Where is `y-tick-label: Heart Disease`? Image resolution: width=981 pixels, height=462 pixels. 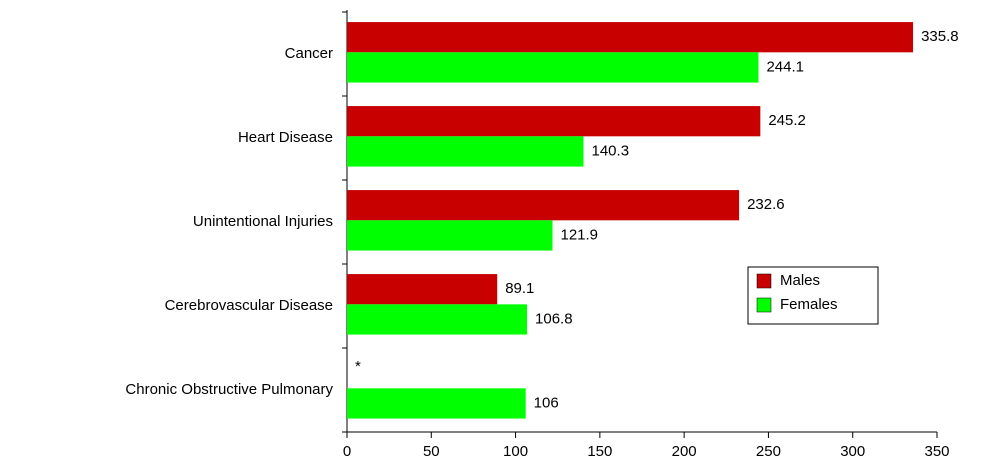 y-tick-label: Heart Disease is located at coordinates (285, 137).